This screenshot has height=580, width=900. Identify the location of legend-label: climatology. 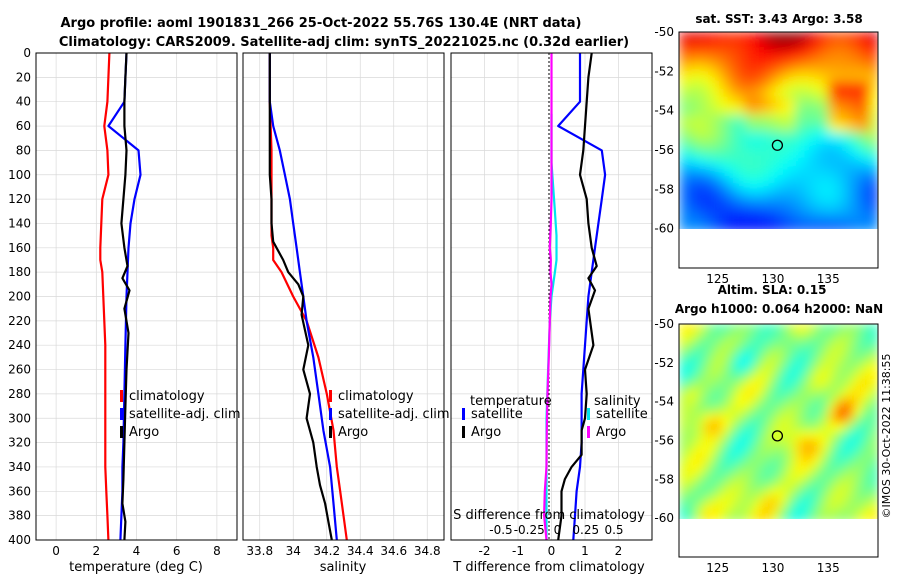
(167, 396).